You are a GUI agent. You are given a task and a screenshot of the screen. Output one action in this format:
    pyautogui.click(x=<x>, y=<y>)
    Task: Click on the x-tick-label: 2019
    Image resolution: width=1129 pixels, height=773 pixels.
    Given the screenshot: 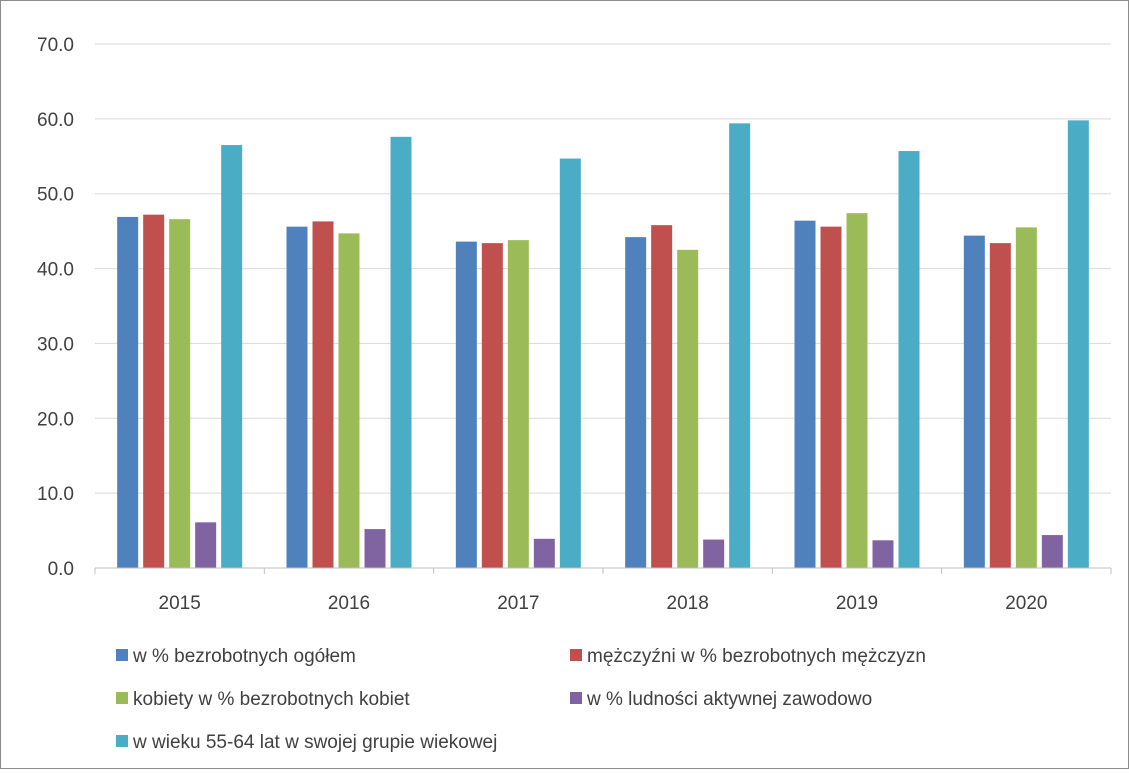 What is the action you would take?
    pyautogui.click(x=857, y=603)
    